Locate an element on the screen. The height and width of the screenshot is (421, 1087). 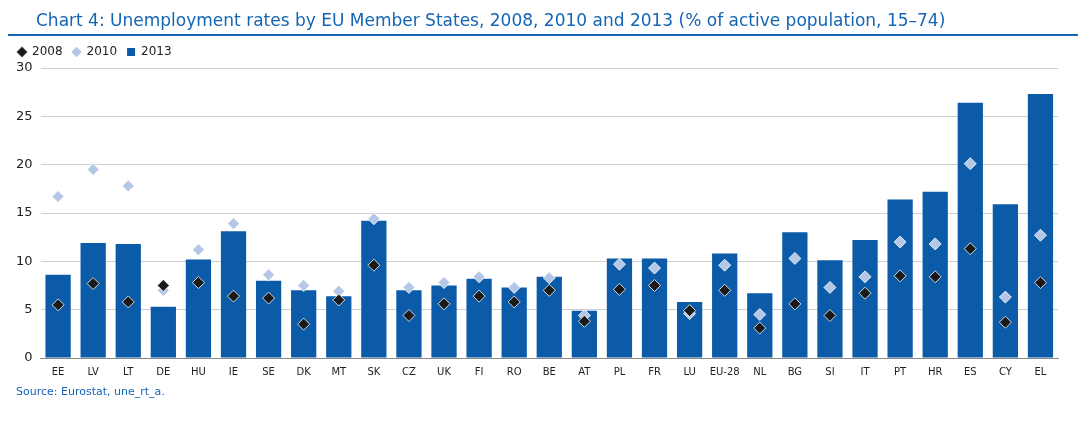
x-tick-label: DK is located at coordinates (304, 371).